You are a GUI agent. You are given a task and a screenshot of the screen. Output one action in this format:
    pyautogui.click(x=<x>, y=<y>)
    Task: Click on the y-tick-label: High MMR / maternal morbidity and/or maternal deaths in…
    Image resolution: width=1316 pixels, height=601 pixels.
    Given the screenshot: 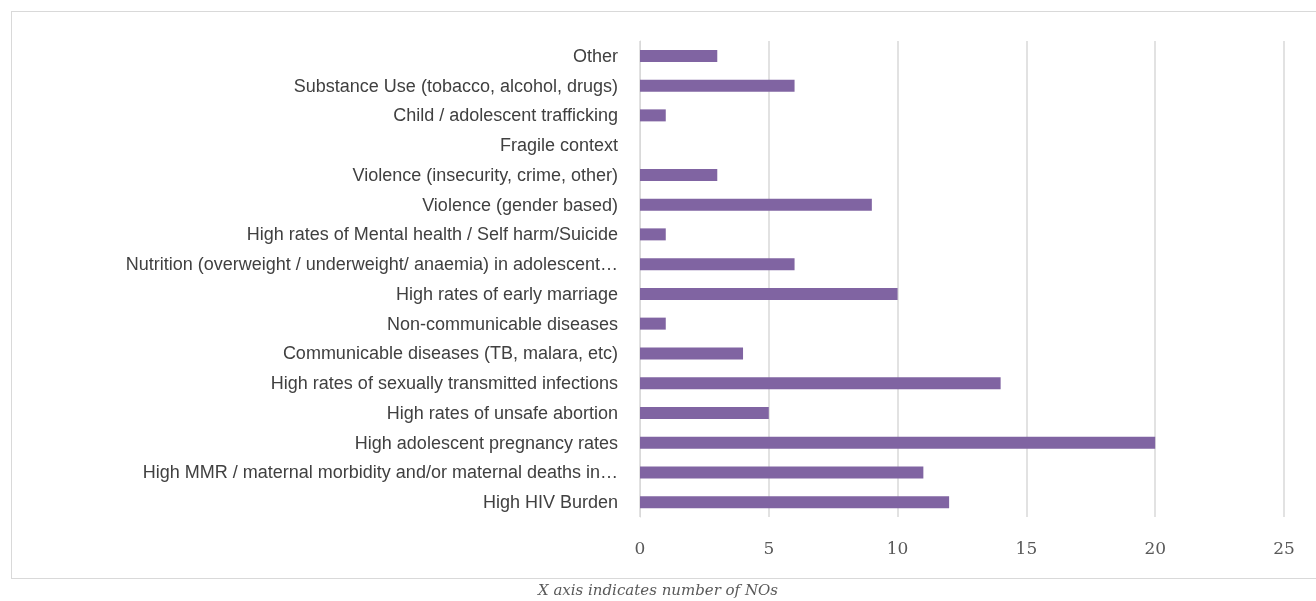 What is the action you would take?
    pyautogui.click(x=380, y=472)
    